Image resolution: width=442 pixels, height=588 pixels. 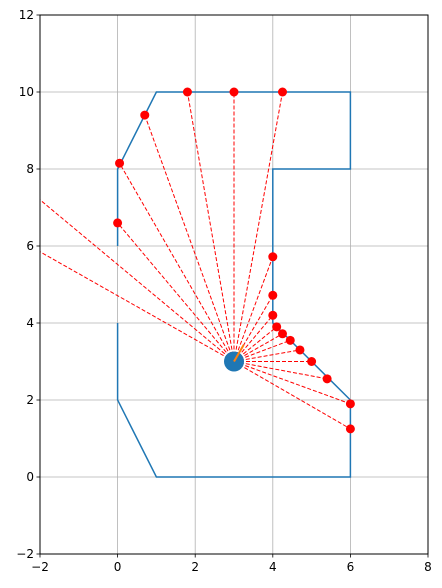 What do you see at coordinates (28, 284) in the screenshot?
I see `y-axis-ticks: −2 0 2 4 6 8 10 12` at bounding box center [28, 284].